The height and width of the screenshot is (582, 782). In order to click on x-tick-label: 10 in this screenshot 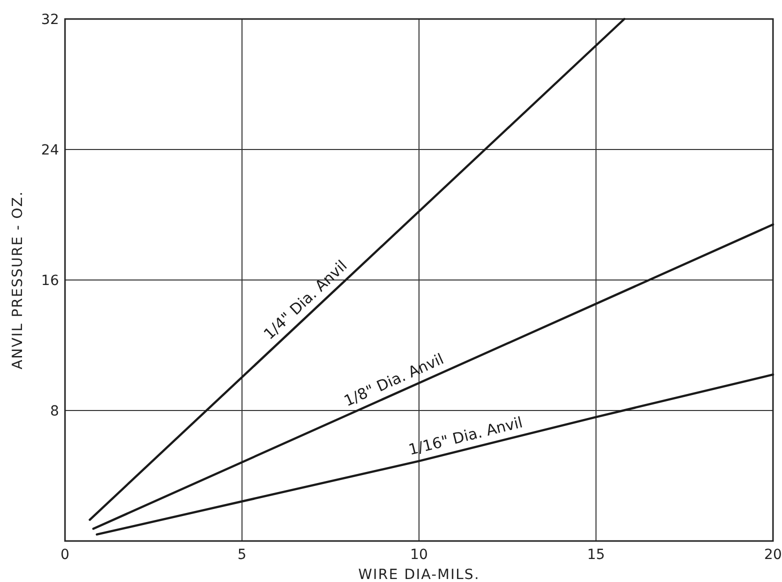, I will do `click(419, 555)`.